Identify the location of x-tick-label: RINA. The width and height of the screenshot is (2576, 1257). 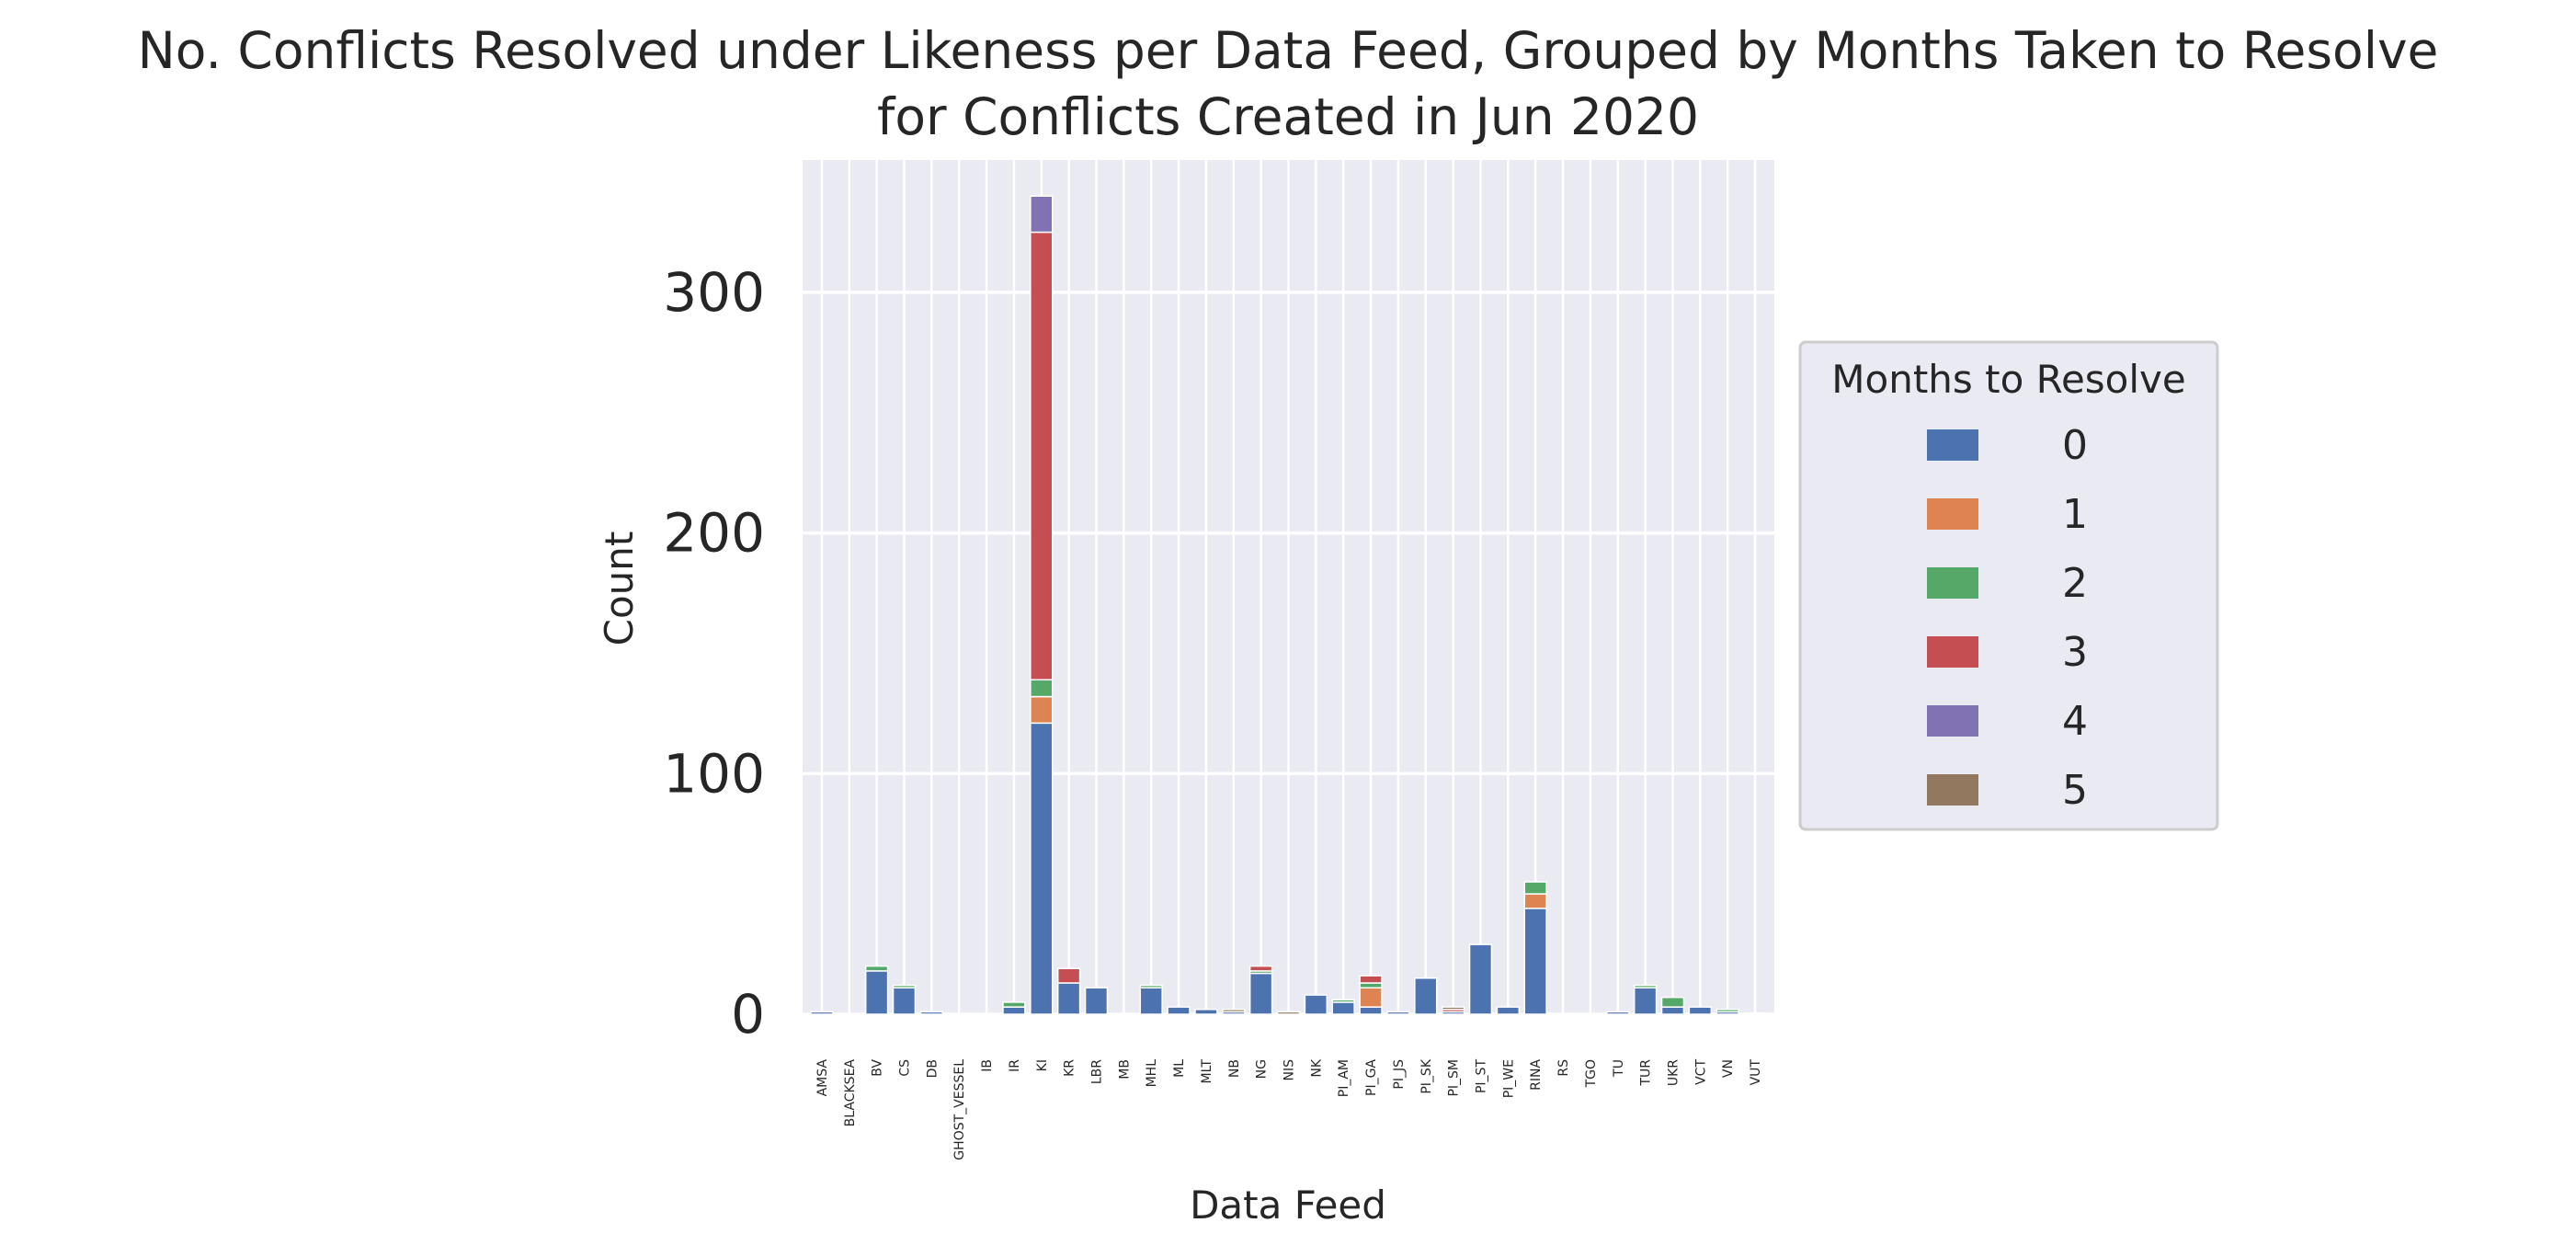
(1536, 1075).